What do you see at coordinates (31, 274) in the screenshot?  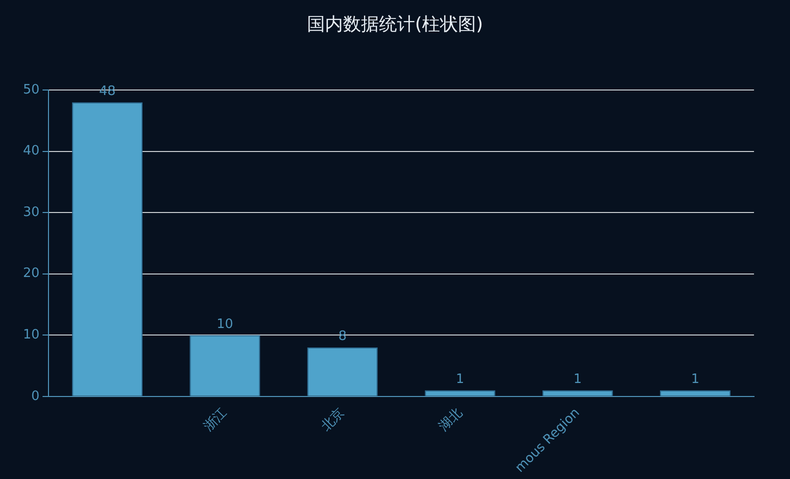 I see `y-tick-label: 20` at bounding box center [31, 274].